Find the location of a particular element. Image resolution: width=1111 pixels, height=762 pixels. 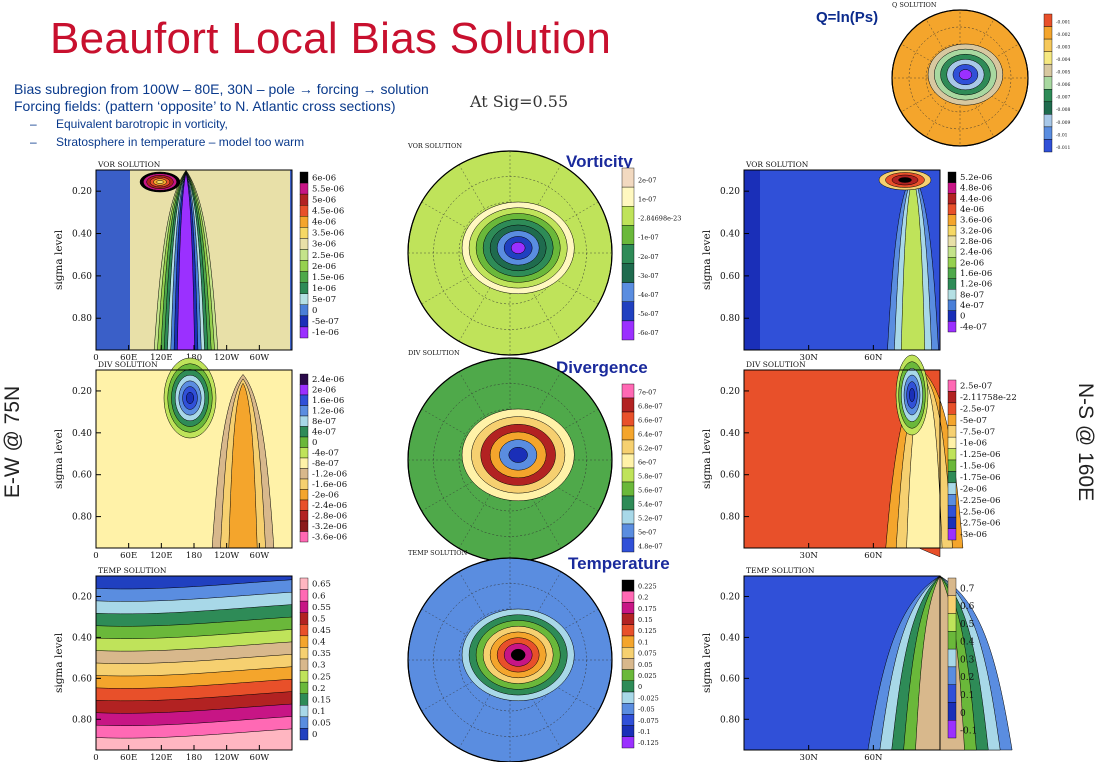

legend-label: -0.003 is located at coordinates (1063, 48).